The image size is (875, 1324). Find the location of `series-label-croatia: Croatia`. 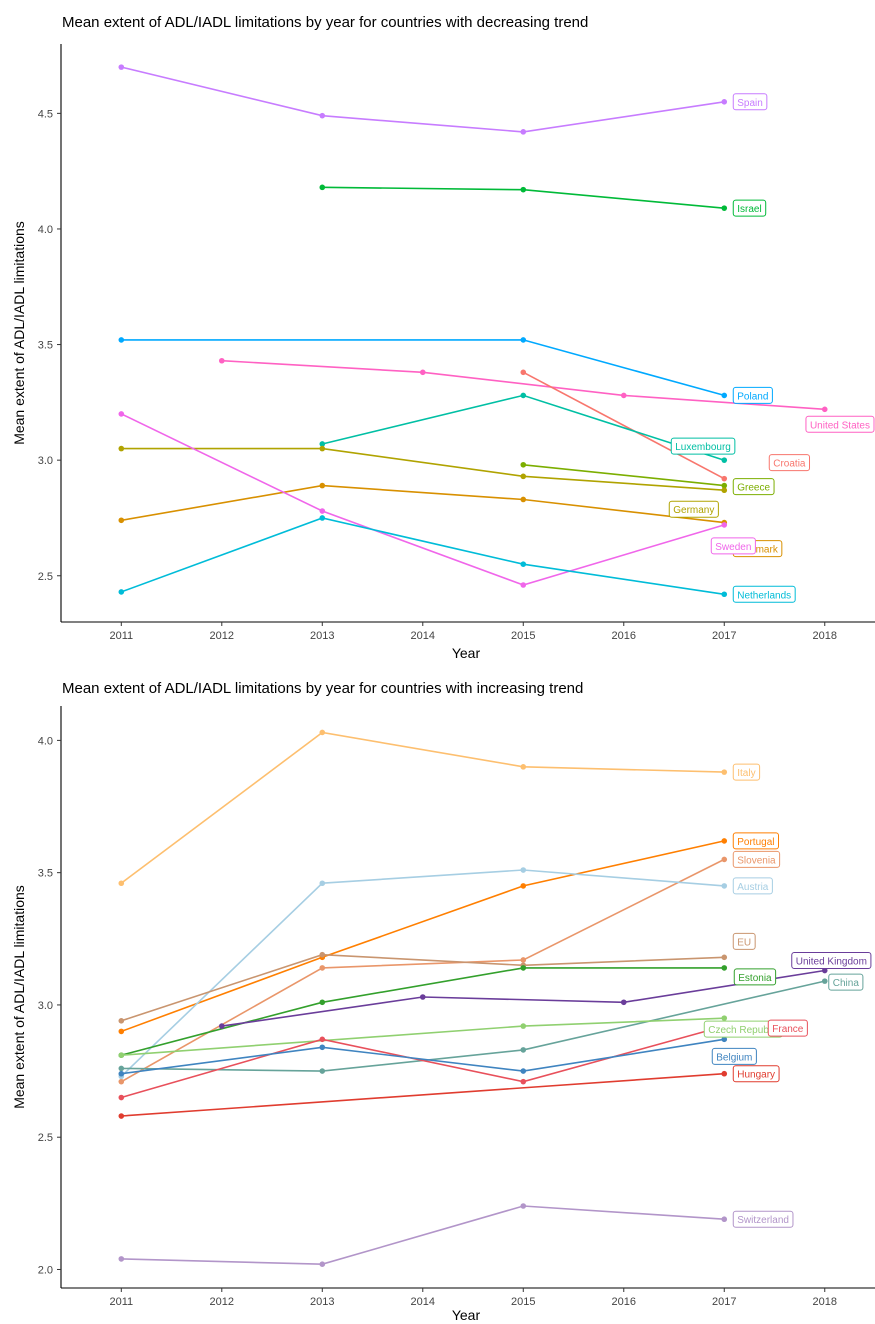

series-label-croatia: Croatia is located at coordinates (789, 463).